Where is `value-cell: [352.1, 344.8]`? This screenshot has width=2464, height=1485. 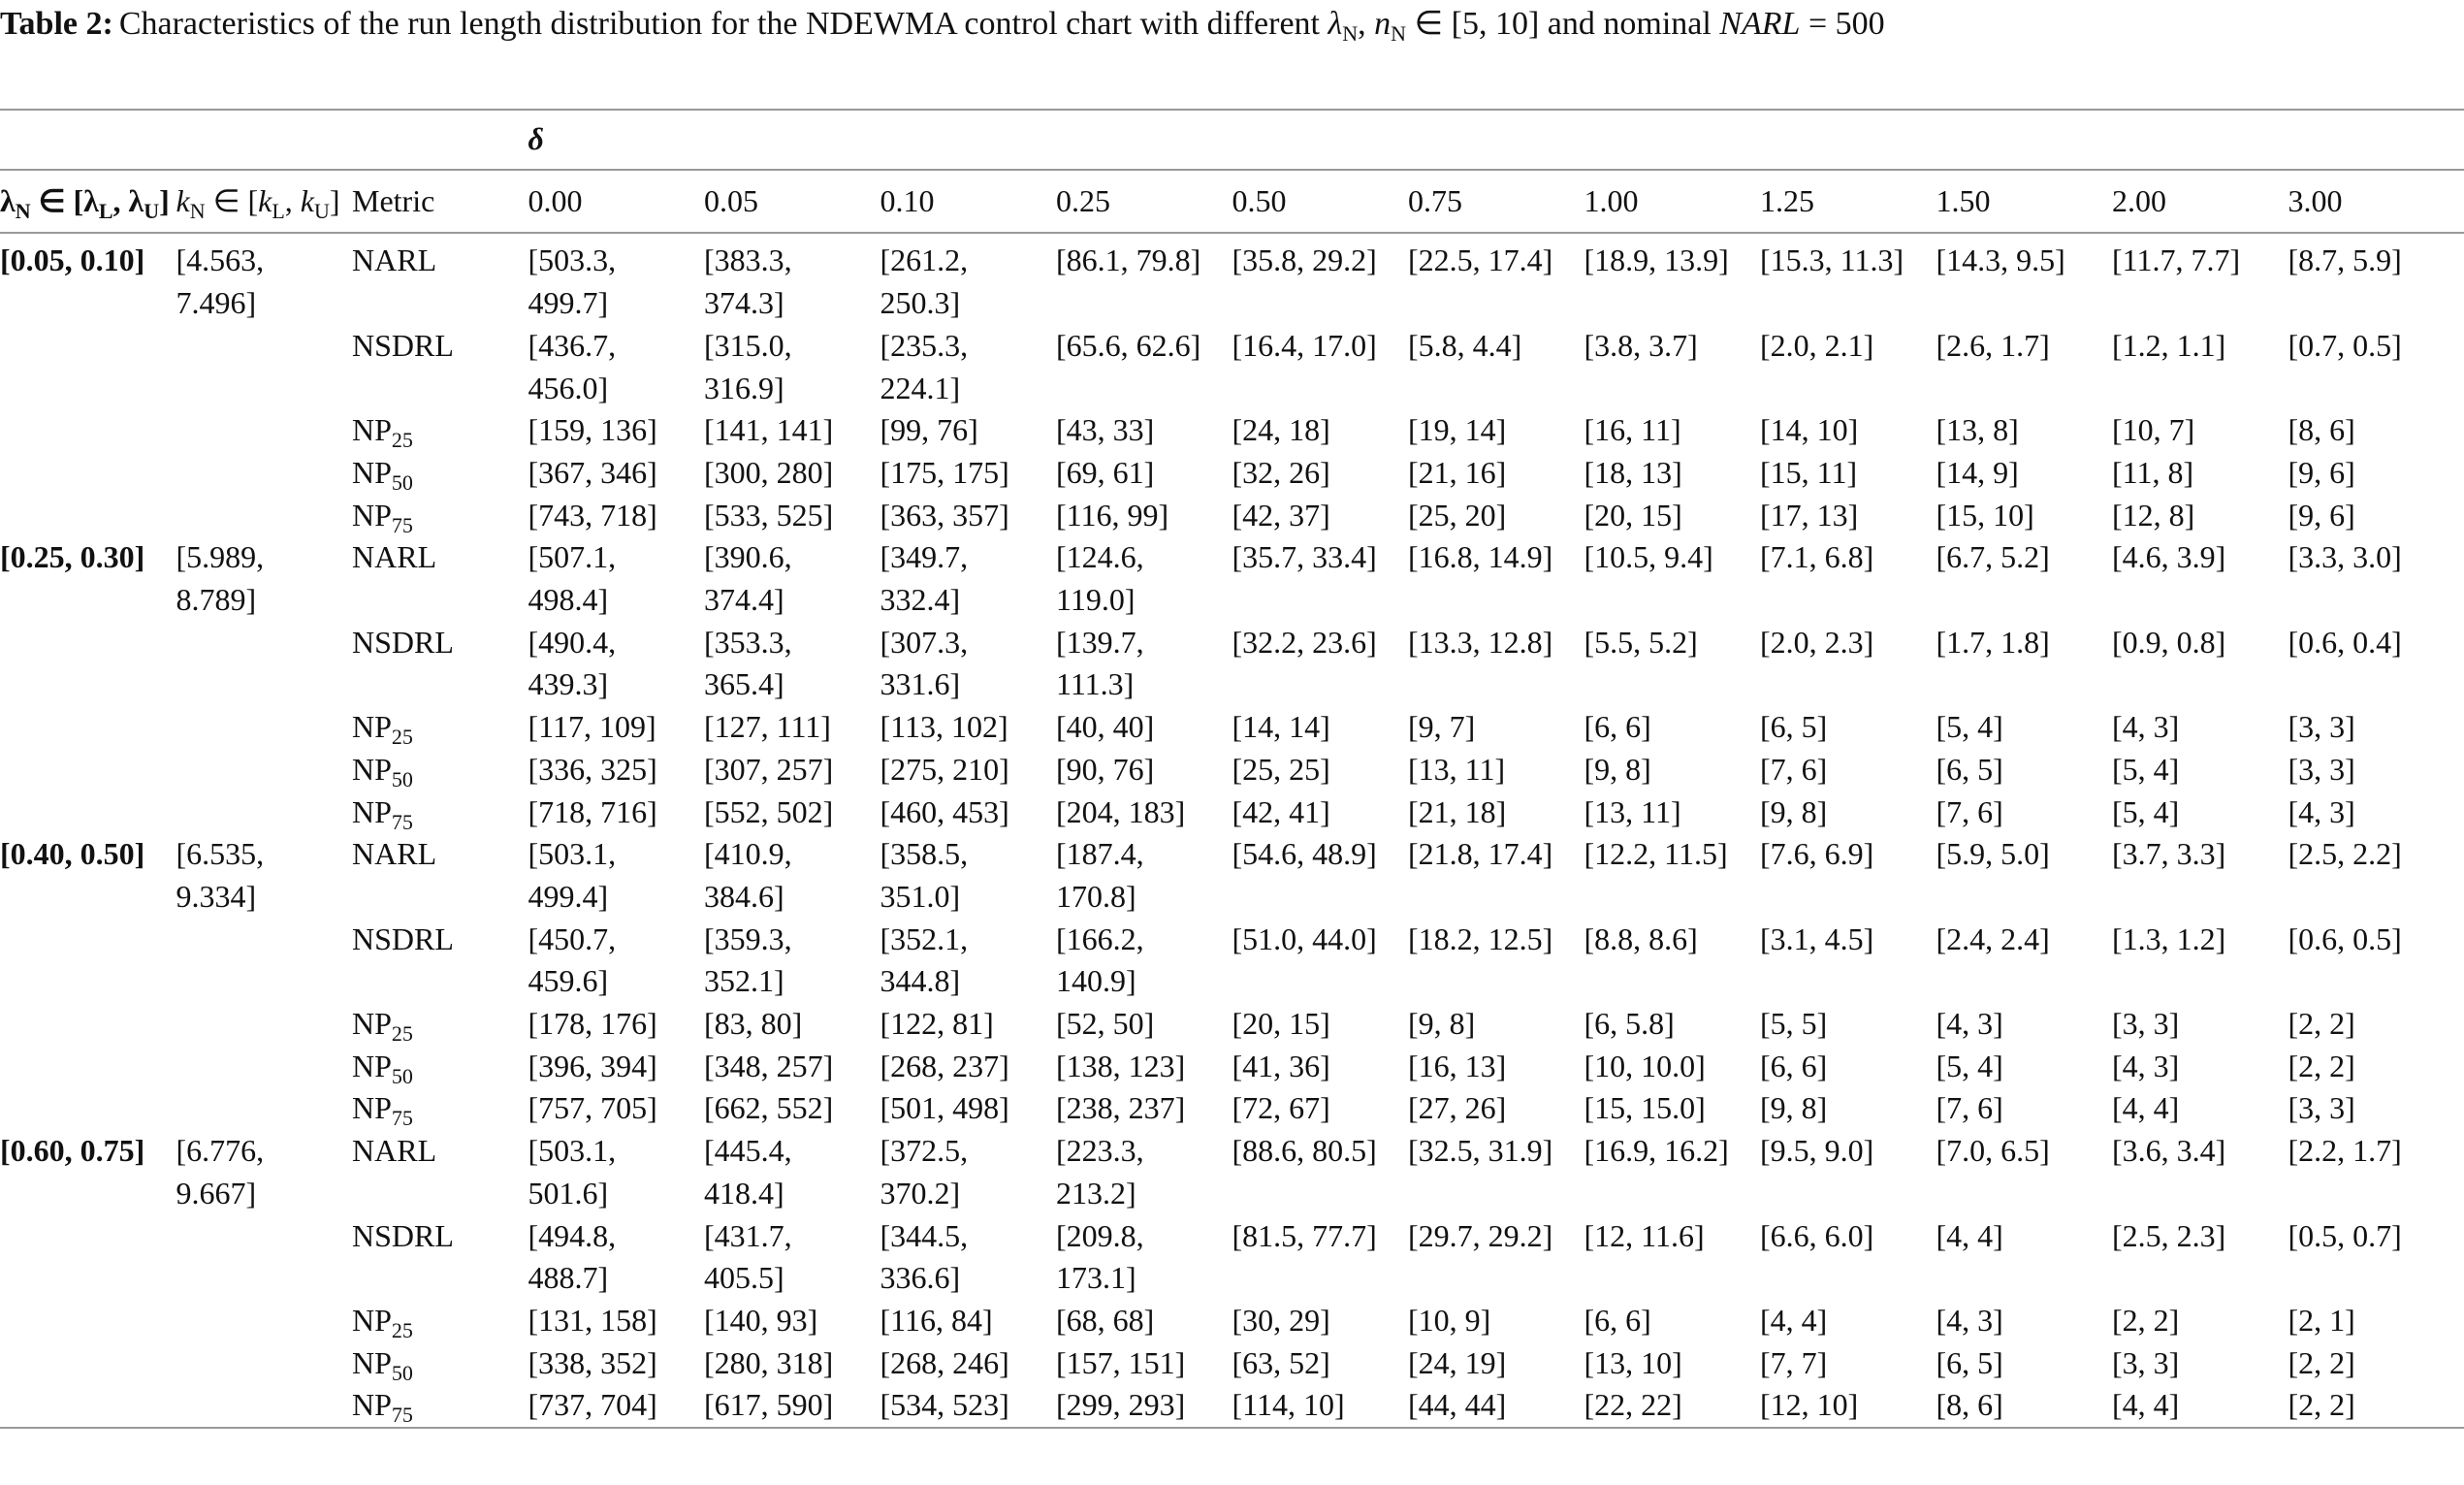
value-cell: [352.1, 344.8] is located at coordinates (924, 959).